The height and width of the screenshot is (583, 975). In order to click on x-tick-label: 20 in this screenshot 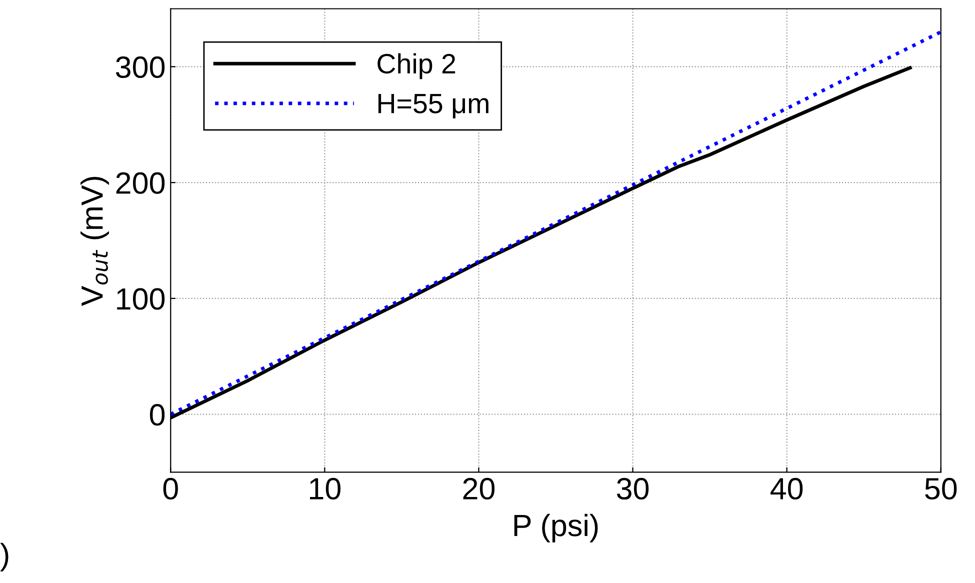, I will do `click(479, 489)`.